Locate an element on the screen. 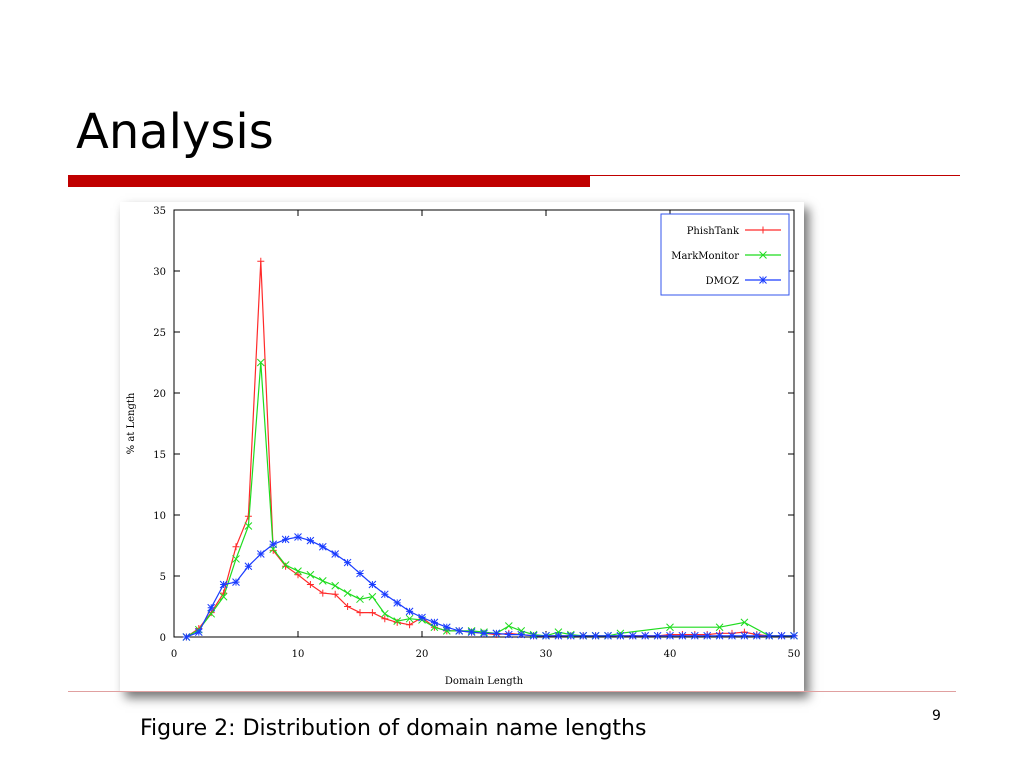 This screenshot has width=1024, height=768. x-tick-label: 20 is located at coordinates (422, 654).